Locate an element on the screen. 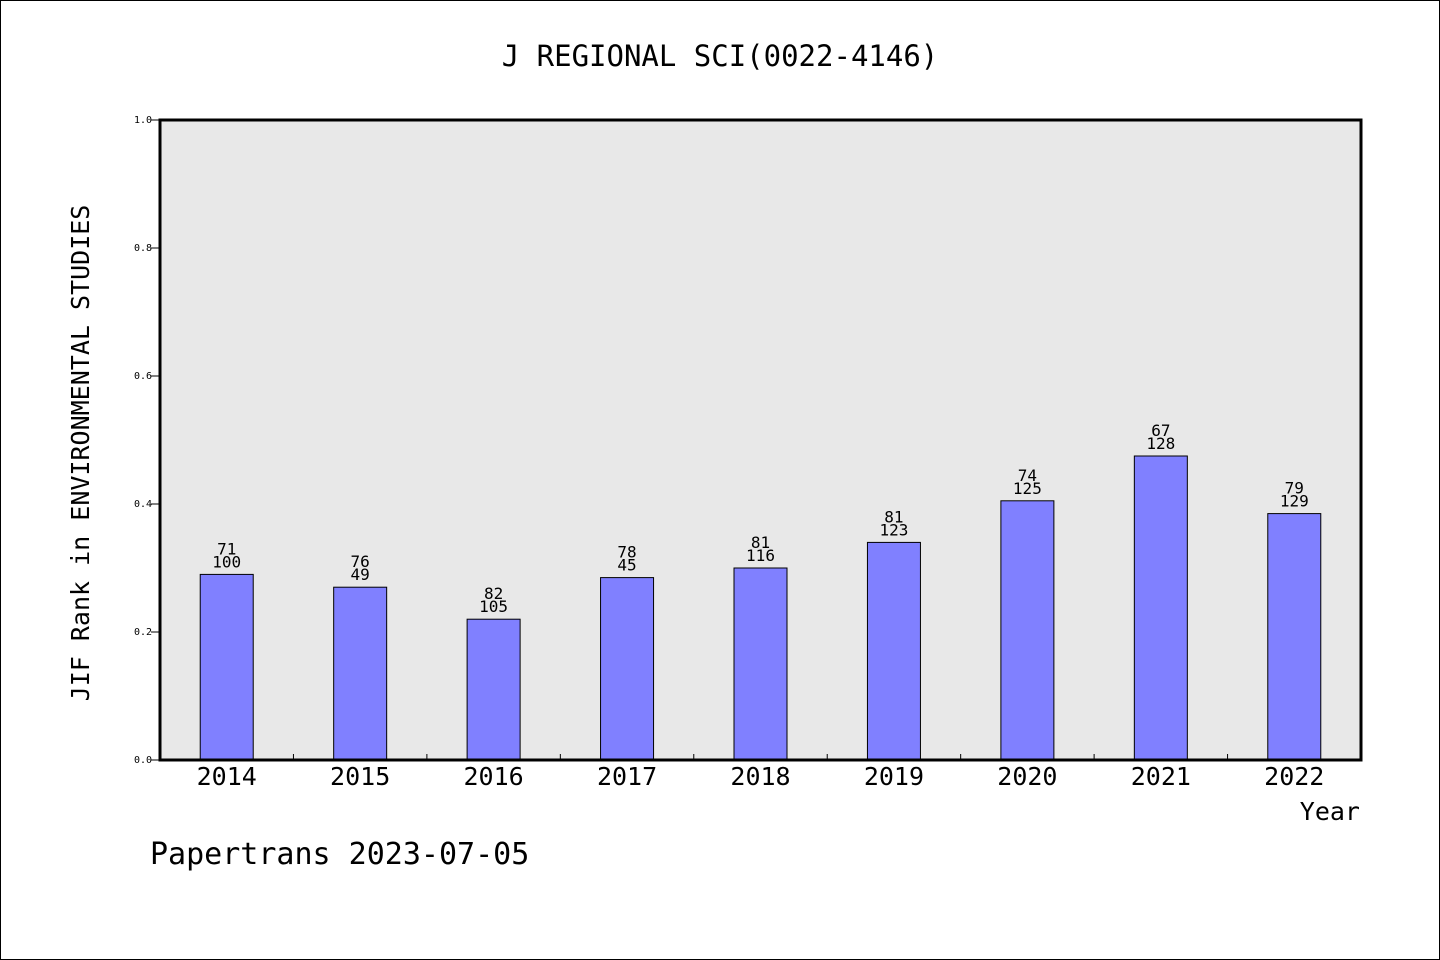 The width and height of the screenshot is (1440, 960). x-tick-label: 2020 is located at coordinates (1027, 776).